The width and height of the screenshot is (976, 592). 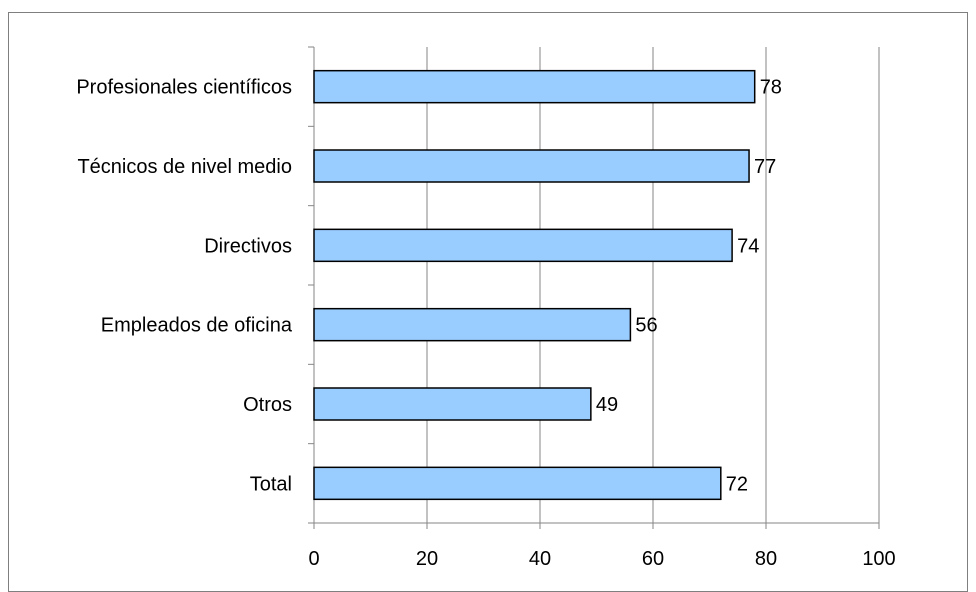 What do you see at coordinates (646, 326) in the screenshot?
I see `data-label-3: 56` at bounding box center [646, 326].